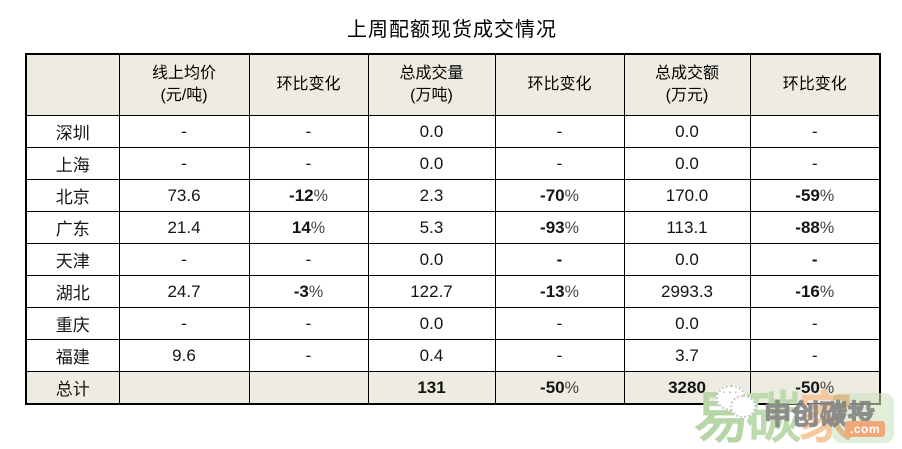 The height and width of the screenshot is (449, 902). What do you see at coordinates (815, 227) in the screenshot?
I see `value-cell: -88%` at bounding box center [815, 227].